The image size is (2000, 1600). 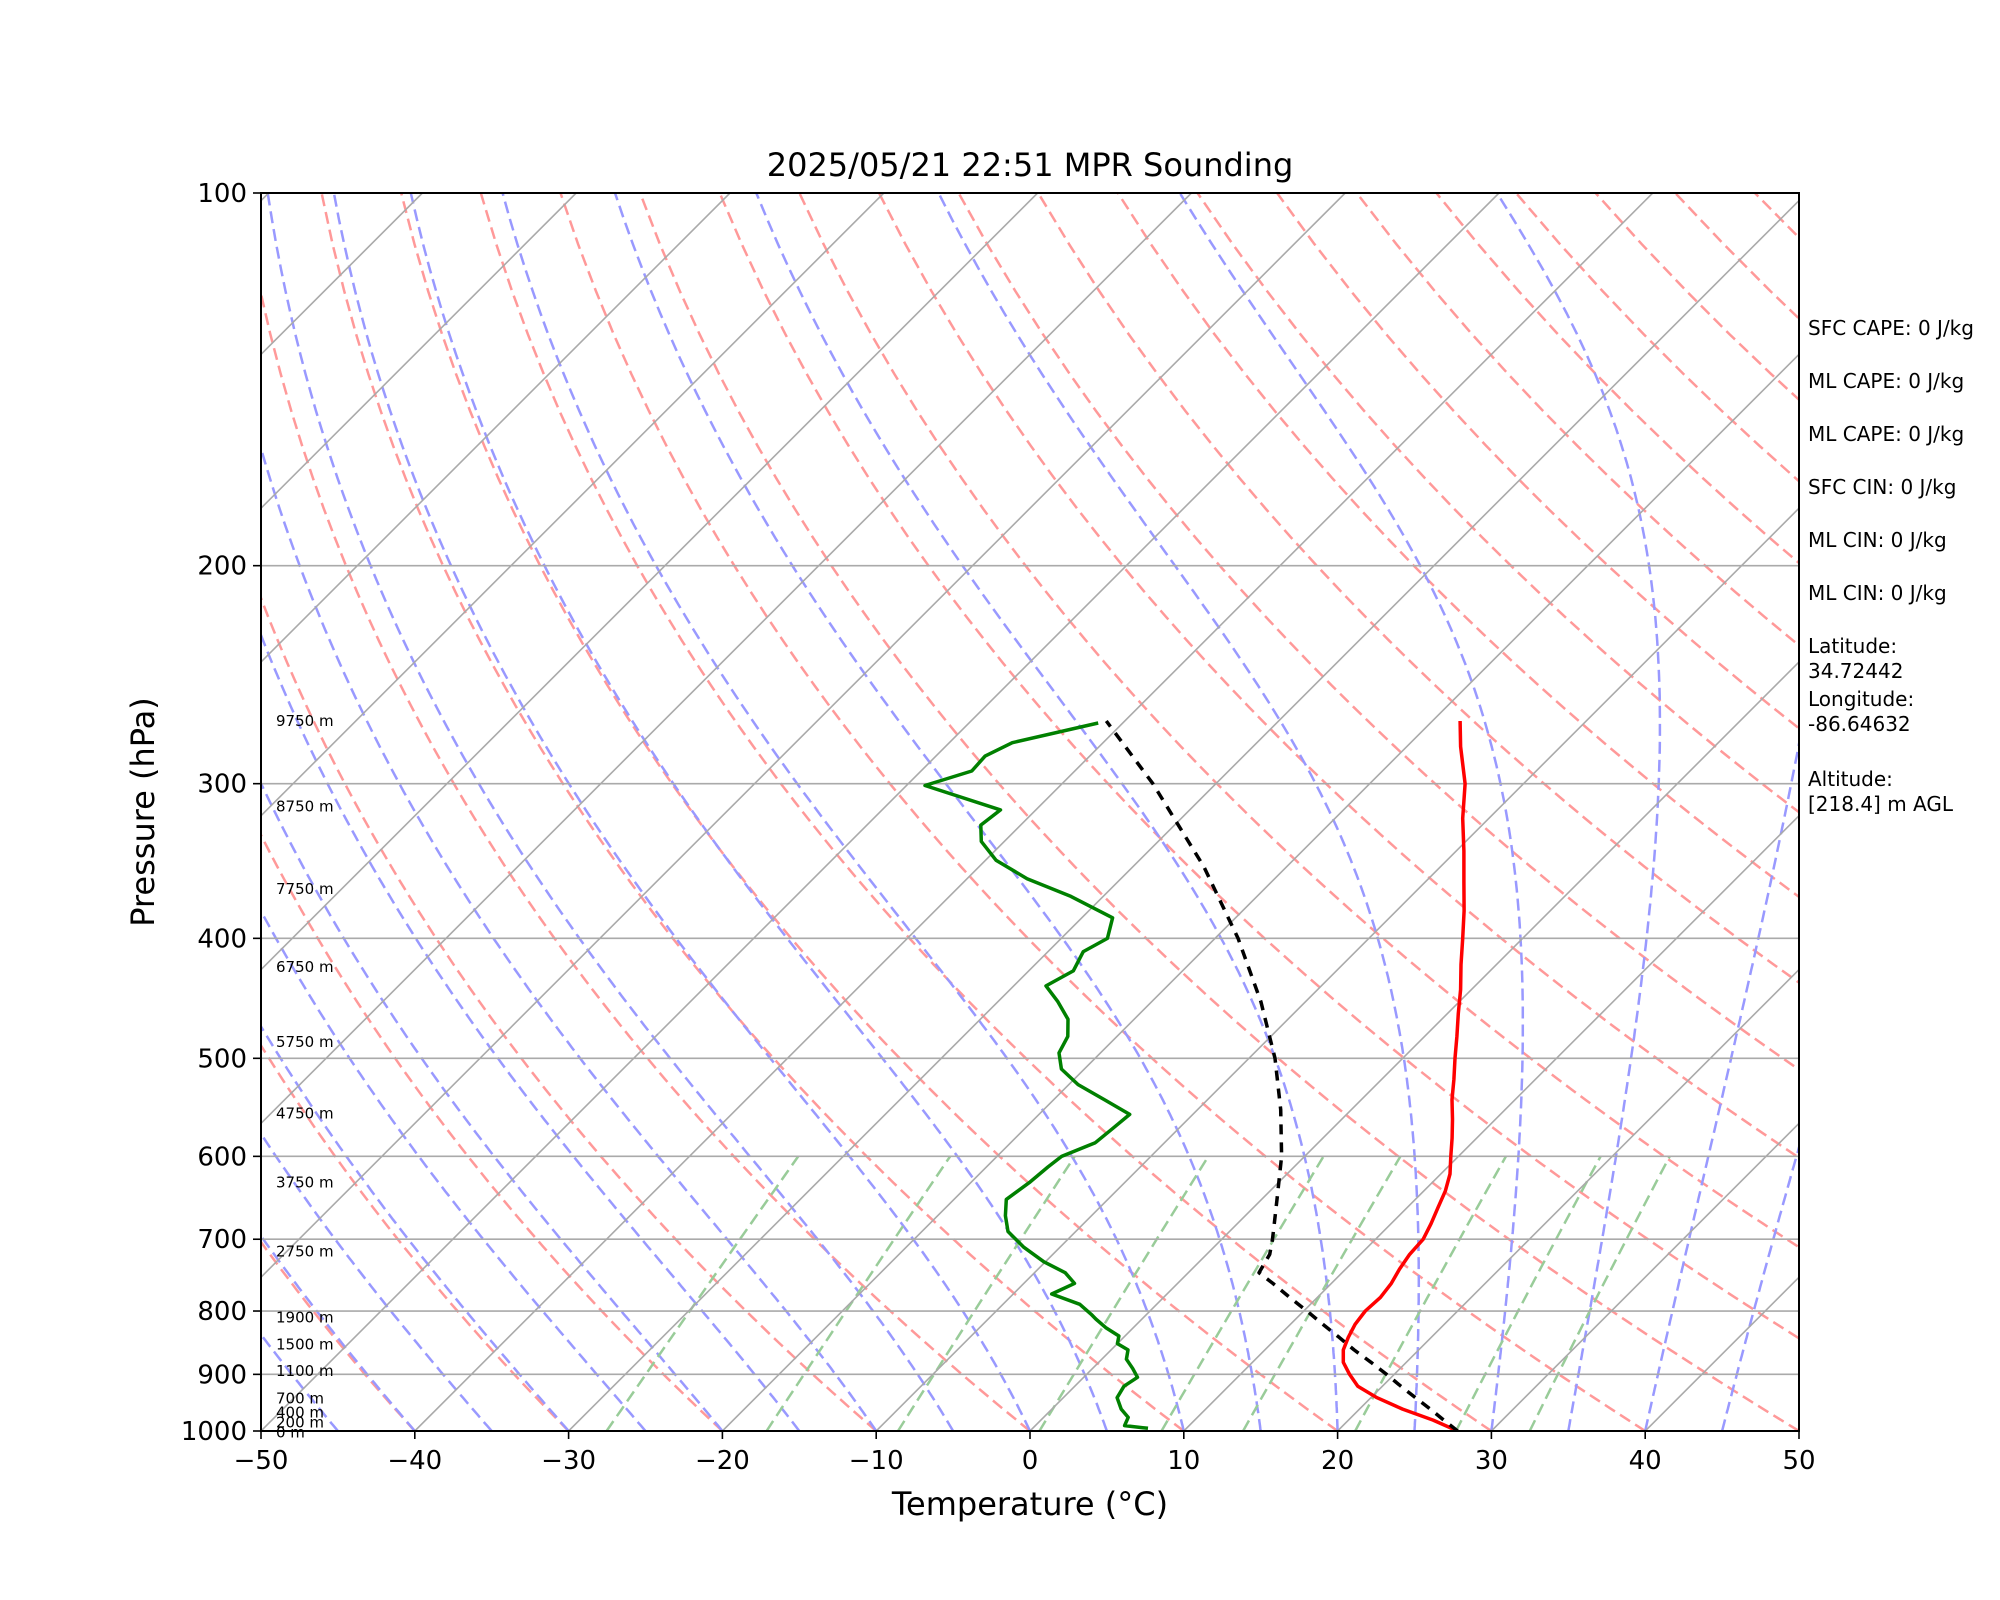 What do you see at coordinates (414, 1461) in the screenshot?
I see `x-tick-label: −40` at bounding box center [414, 1461].